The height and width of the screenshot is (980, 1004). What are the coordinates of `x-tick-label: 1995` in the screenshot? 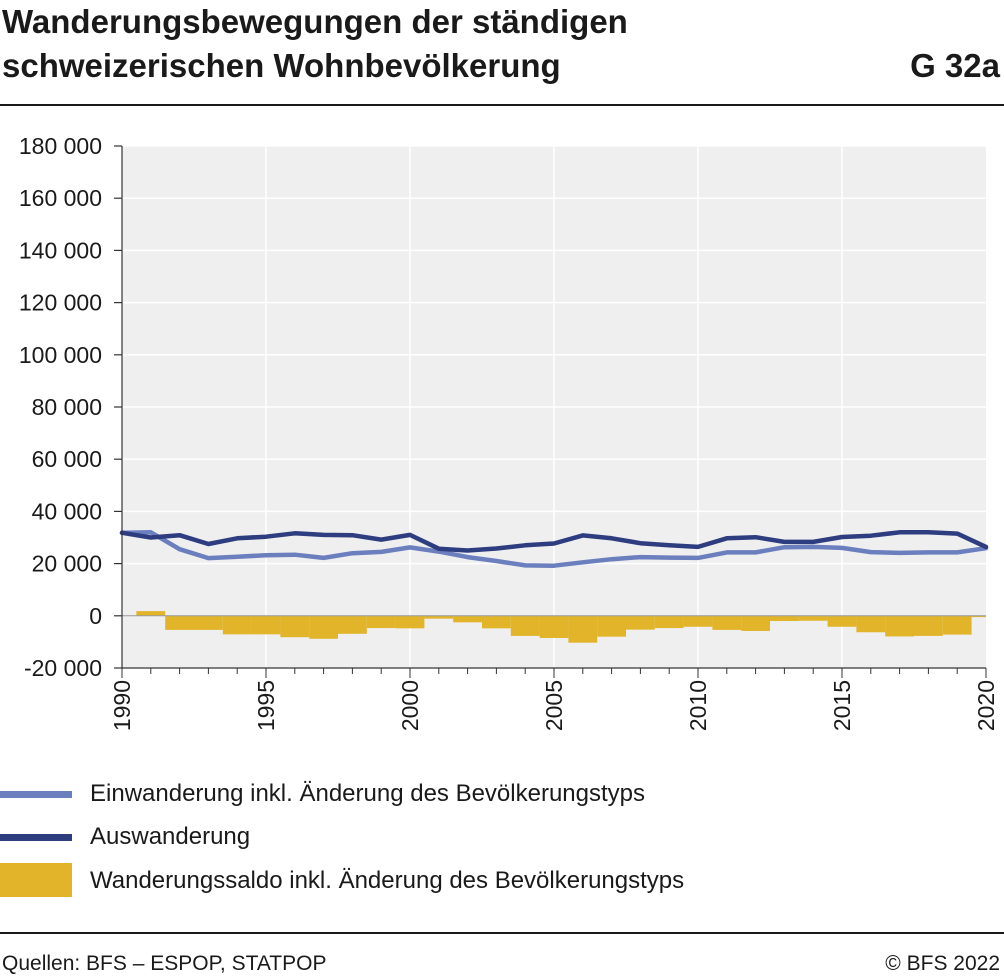 It's located at (266, 705).